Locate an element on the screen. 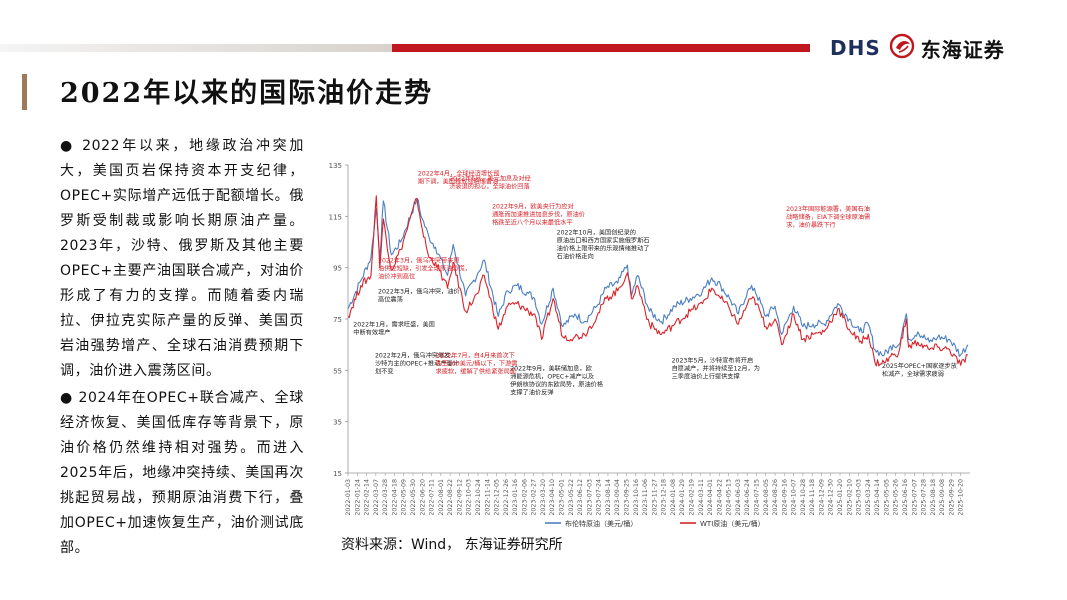  legend-label: WTI原油（美元/桶） is located at coordinates (732, 523).